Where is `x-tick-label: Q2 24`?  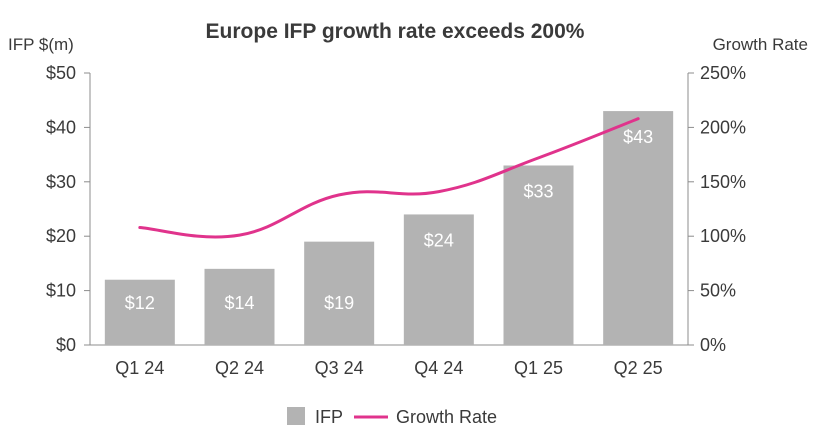
x-tick-label: Q2 24 is located at coordinates (239, 368).